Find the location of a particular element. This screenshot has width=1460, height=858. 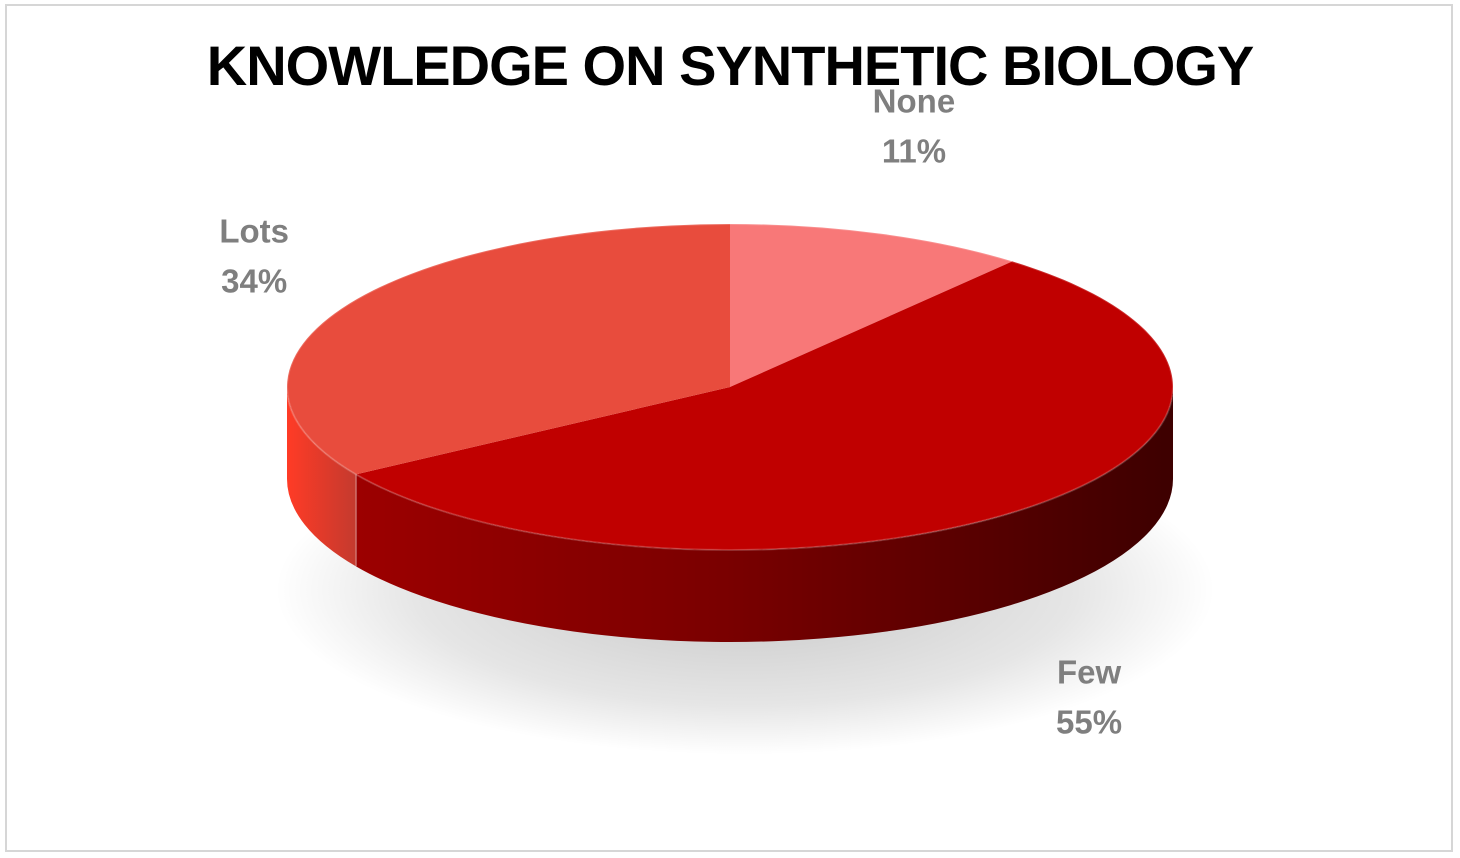

data-label-category: None is located at coordinates (914, 101).